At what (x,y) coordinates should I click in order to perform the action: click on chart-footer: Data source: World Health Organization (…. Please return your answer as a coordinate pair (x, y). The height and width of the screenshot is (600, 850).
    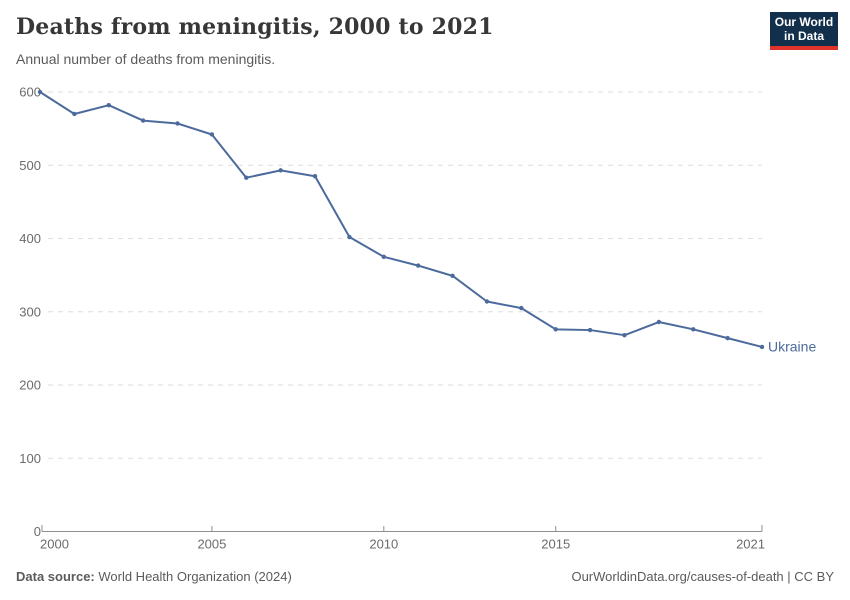
    Looking at the image, I should click on (425, 576).